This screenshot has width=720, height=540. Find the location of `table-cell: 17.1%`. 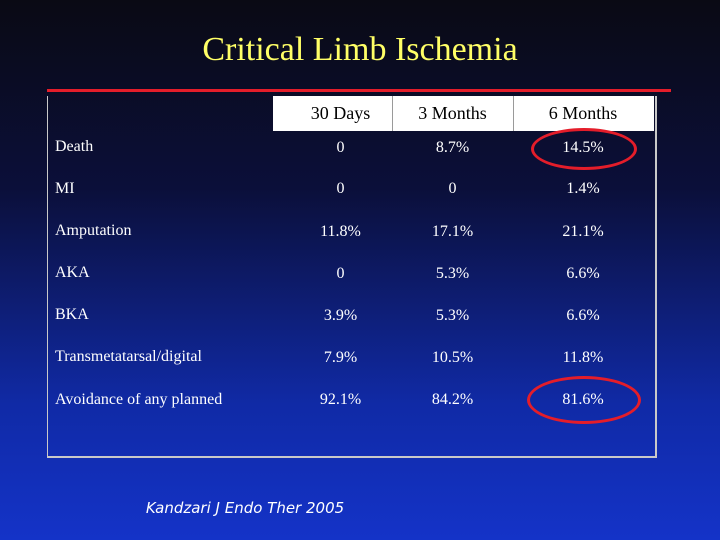

table-cell: 17.1% is located at coordinates (452, 231).